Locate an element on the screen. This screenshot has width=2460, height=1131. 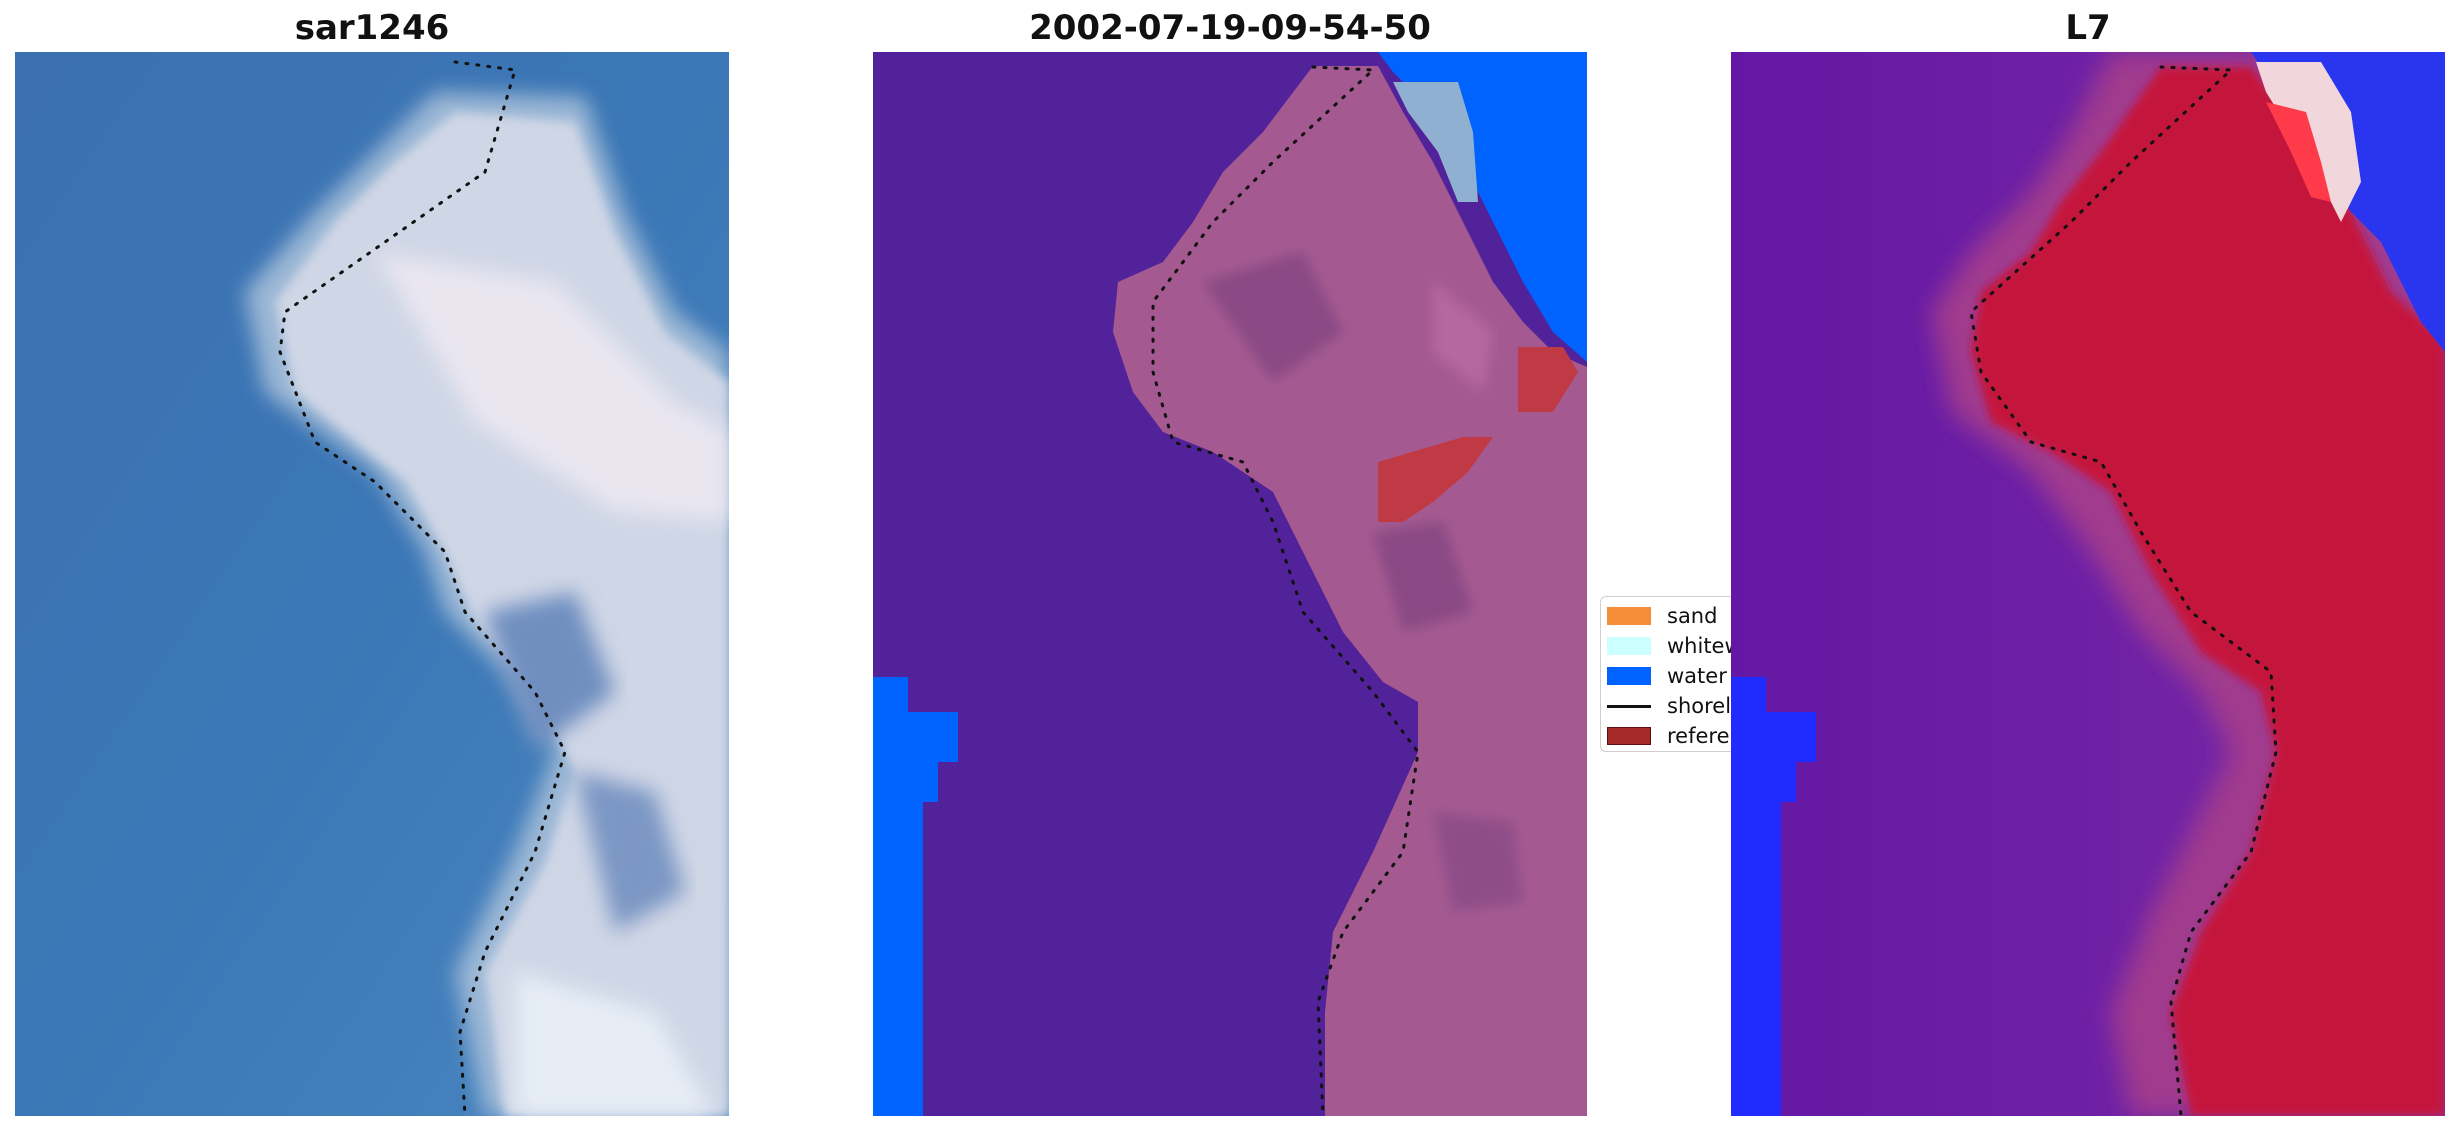
reference-swatch is located at coordinates (1629, 736).